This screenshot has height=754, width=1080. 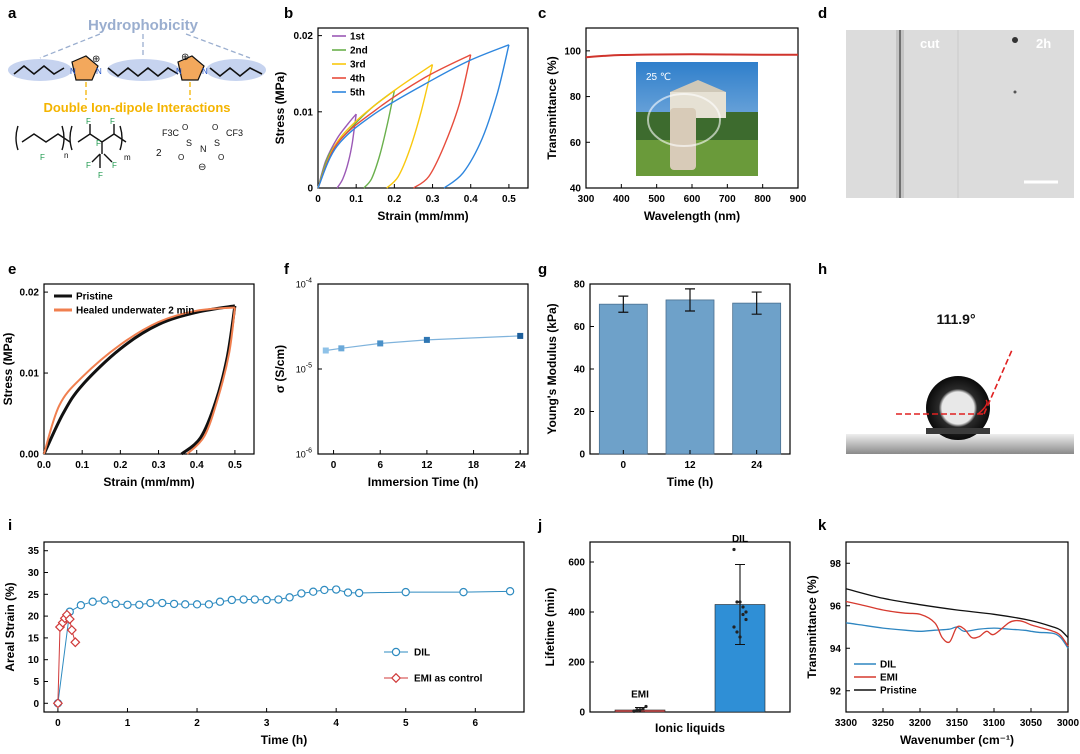 I want to click on data-point-emi, so click(x=75, y=642).